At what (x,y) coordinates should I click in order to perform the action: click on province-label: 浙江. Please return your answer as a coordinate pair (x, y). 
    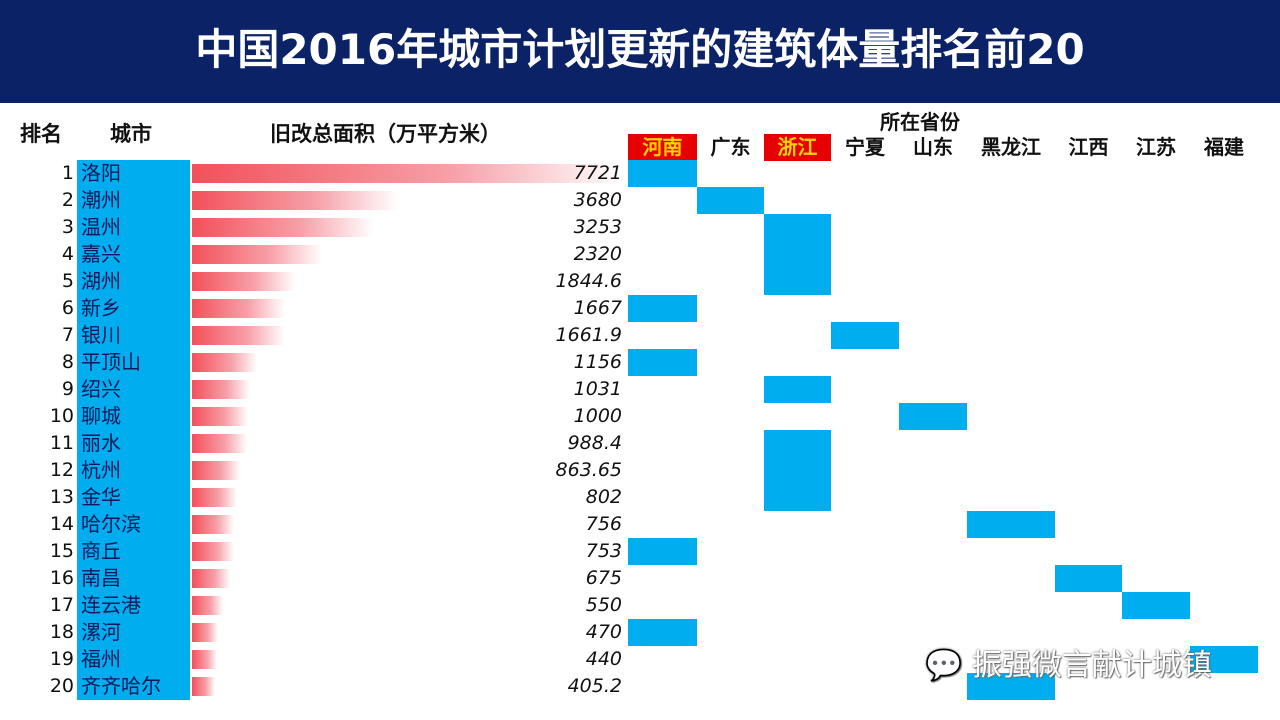
    Looking at the image, I should click on (797, 147).